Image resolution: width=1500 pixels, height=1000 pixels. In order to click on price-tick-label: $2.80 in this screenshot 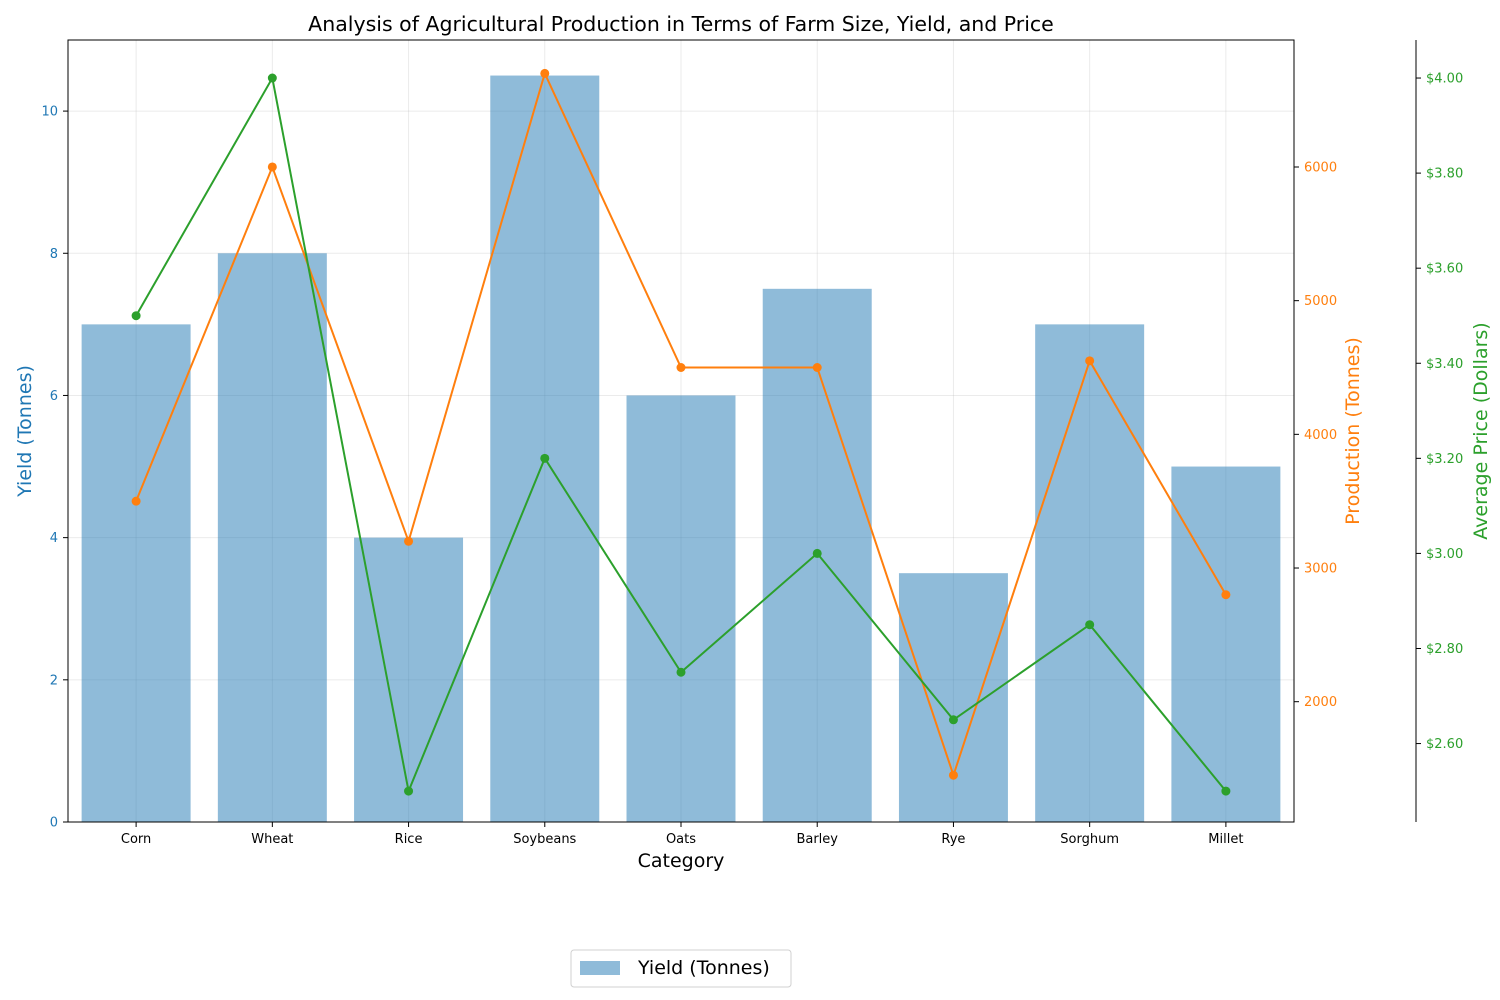, I will do `click(1444, 649)`.